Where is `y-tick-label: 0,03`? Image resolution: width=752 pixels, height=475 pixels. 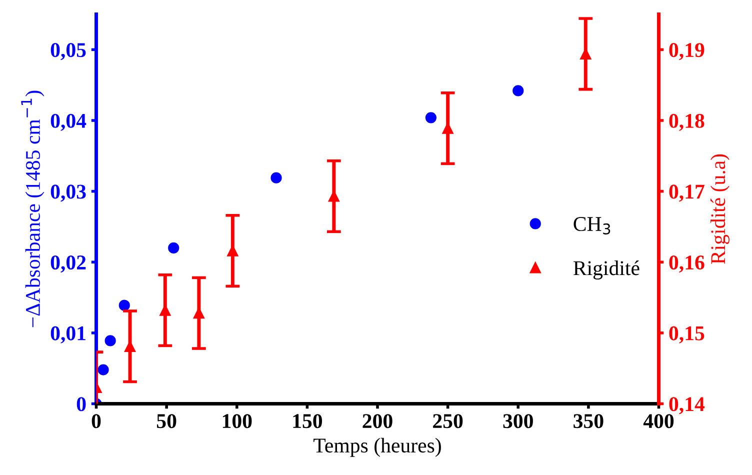 y-tick-label: 0,03 is located at coordinates (68, 193).